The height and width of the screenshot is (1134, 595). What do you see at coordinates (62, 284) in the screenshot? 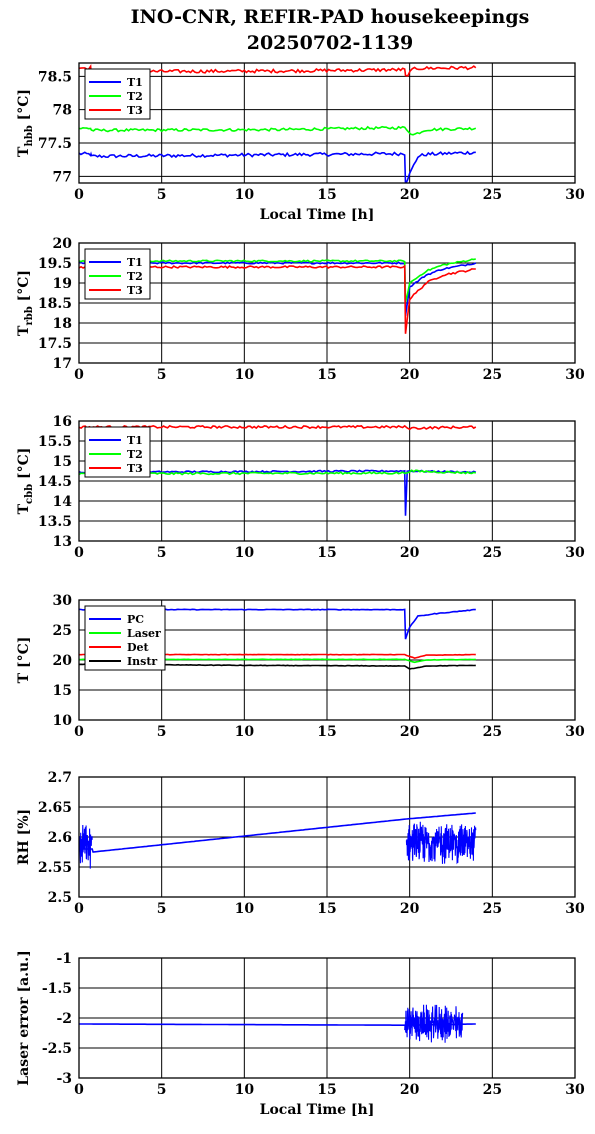
I see `y-tick-label: 19` at bounding box center [62, 284].